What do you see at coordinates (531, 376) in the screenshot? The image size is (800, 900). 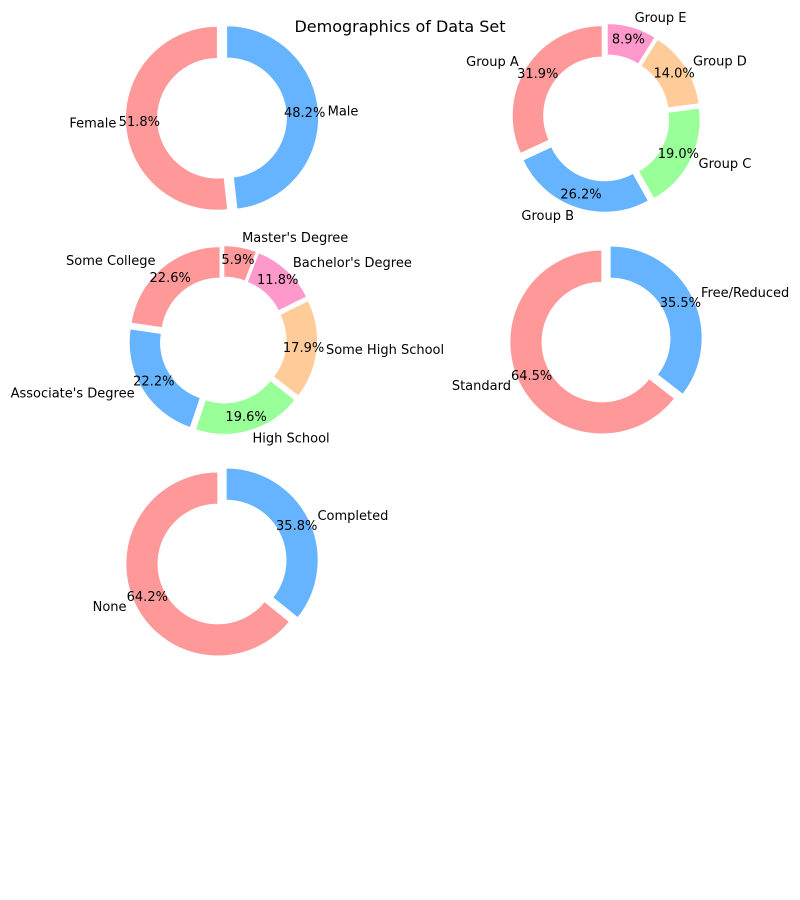 I see `percent-label-standard: 64.5%` at bounding box center [531, 376].